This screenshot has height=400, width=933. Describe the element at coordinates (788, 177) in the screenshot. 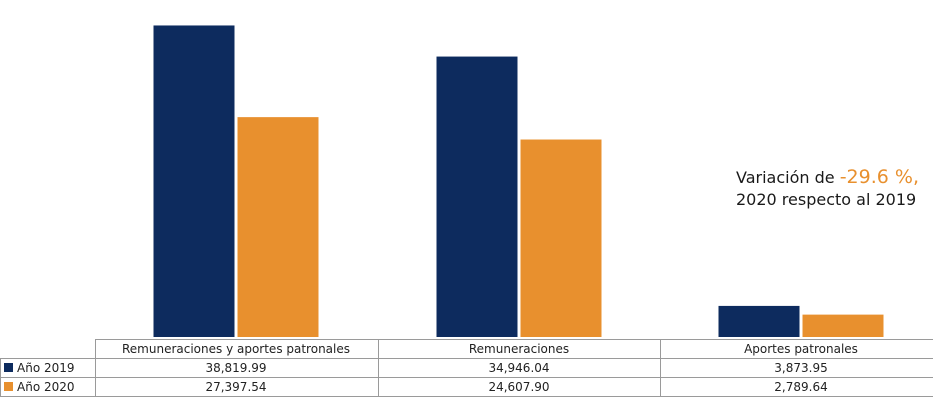

I see `variation-prefix: Variación de` at that location.